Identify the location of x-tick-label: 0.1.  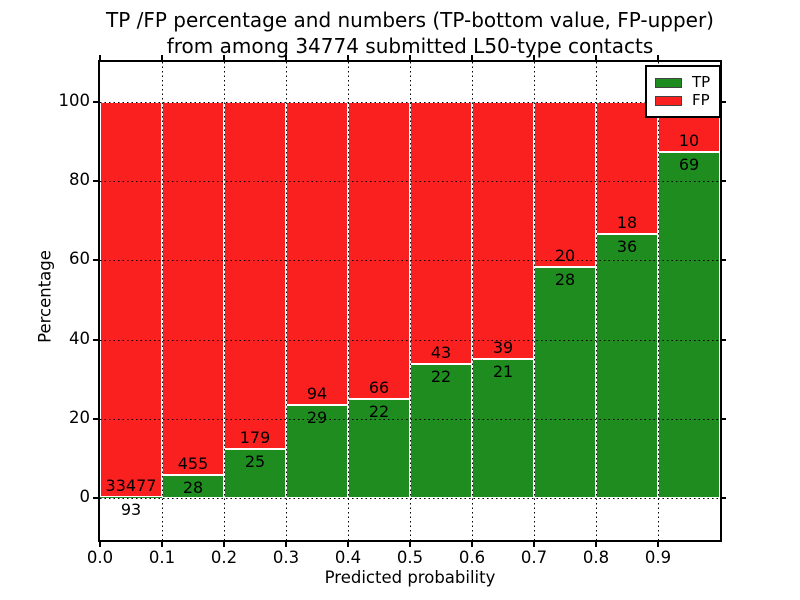
(162, 557).